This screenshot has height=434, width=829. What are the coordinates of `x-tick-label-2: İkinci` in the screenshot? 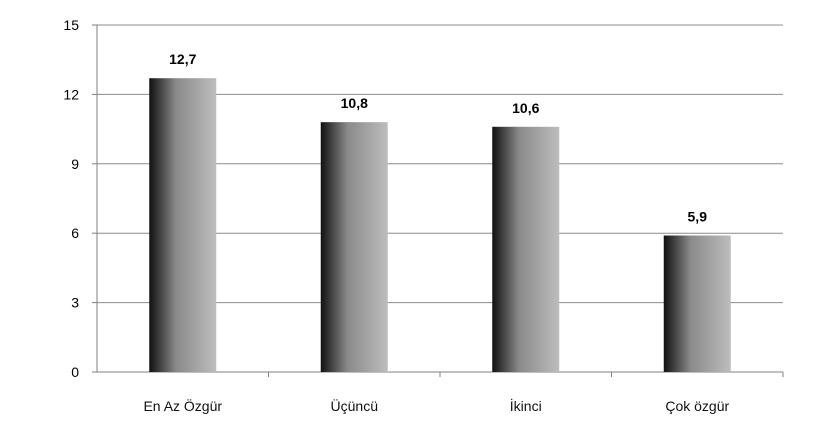 It's located at (526, 405).